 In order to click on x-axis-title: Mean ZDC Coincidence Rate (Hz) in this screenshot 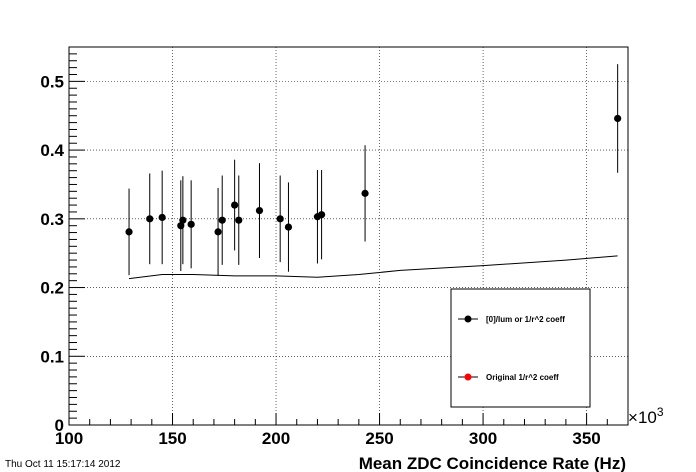, I will do `click(492, 463)`.